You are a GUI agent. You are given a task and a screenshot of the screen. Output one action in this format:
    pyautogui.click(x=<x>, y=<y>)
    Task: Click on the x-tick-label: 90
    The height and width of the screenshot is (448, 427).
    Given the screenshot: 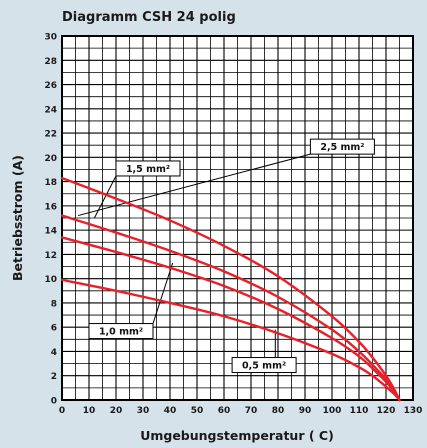 What is the action you would take?
    pyautogui.click(x=305, y=411)
    